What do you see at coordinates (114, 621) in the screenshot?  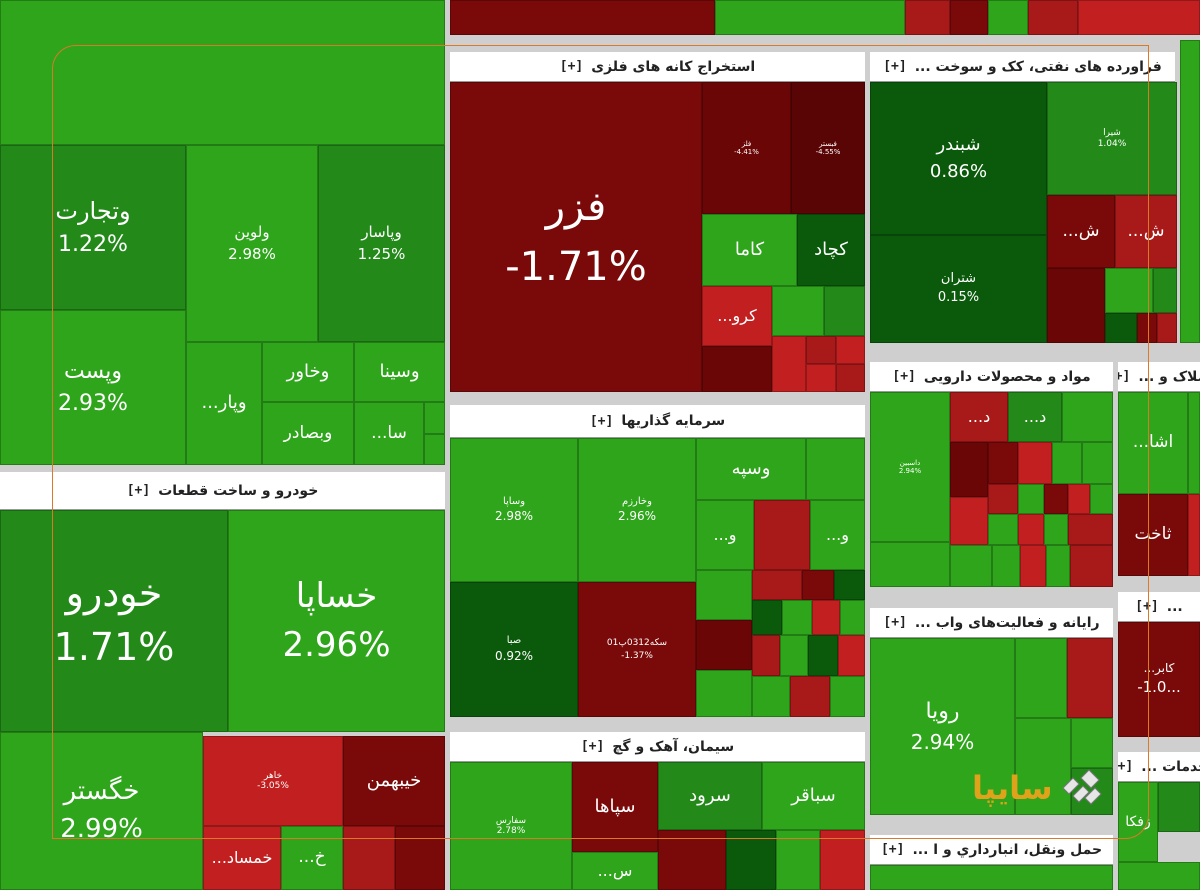 I see `stock-tile-khodro: خودرو 1.71%` at bounding box center [114, 621].